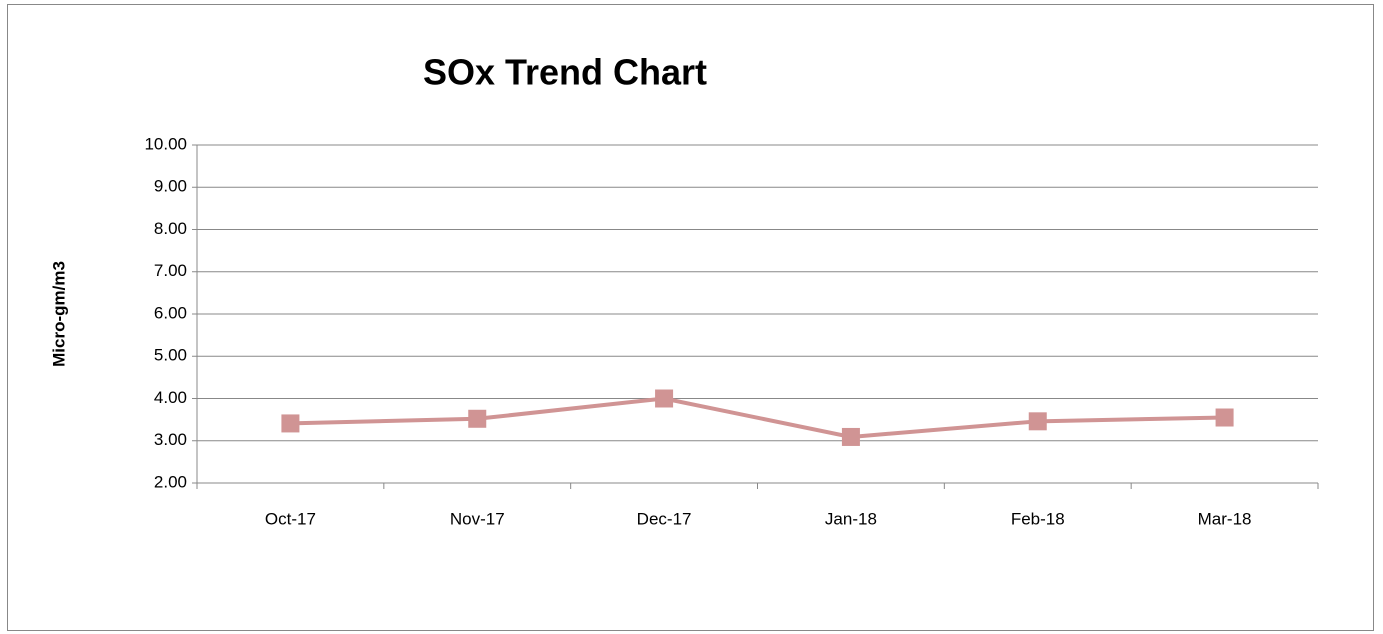 The height and width of the screenshot is (634, 1383). Describe the element at coordinates (1038, 518) in the screenshot. I see `x-tick-label: Feb-18` at that location.